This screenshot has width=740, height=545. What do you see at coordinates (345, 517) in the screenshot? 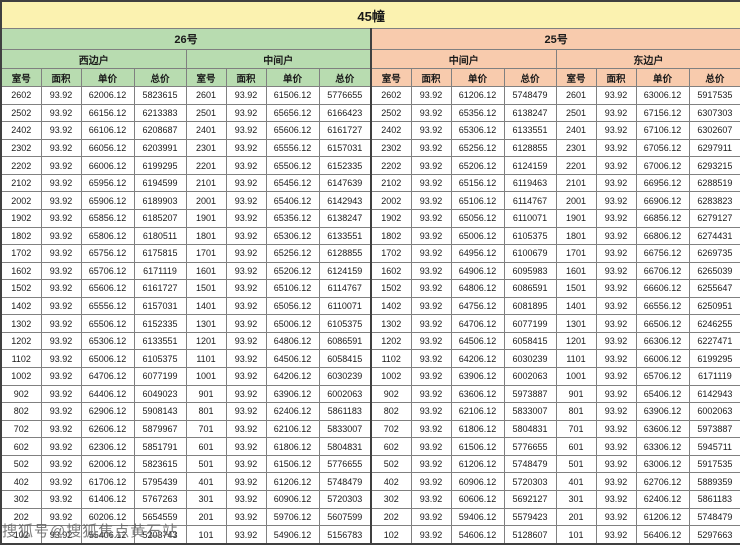
I see `cell-total-price: 5607599` at bounding box center [345, 517].